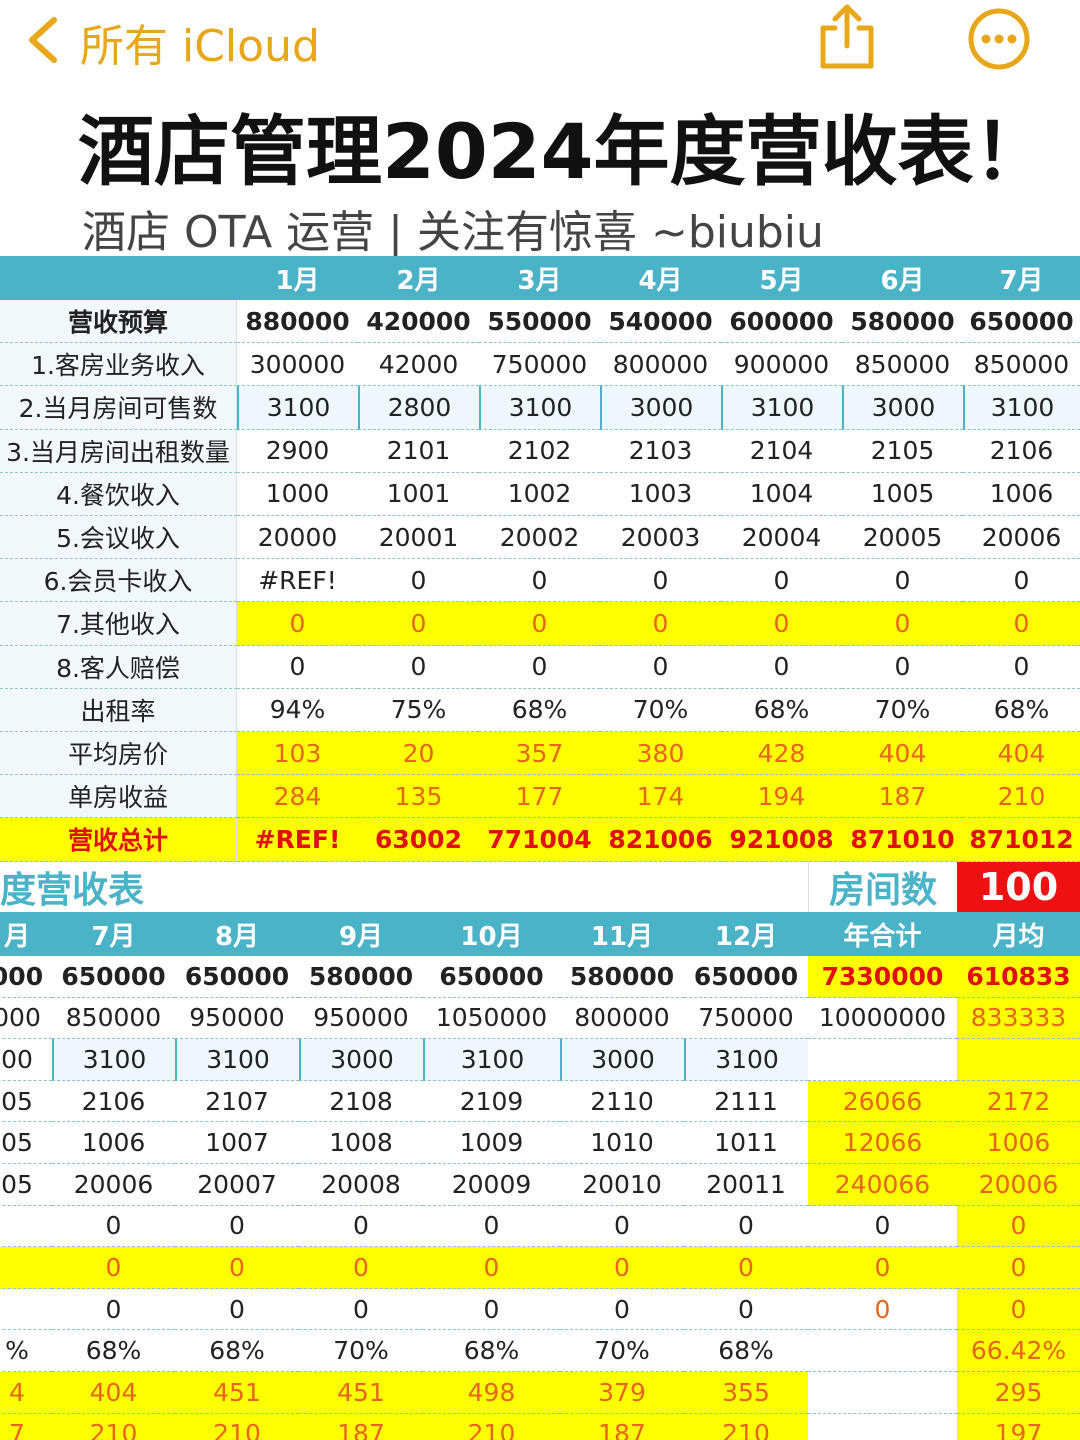 Image resolution: width=1080 pixels, height=1440 pixels. What do you see at coordinates (622, 934) in the screenshot?
I see `header-cell: 11月` at bounding box center [622, 934].